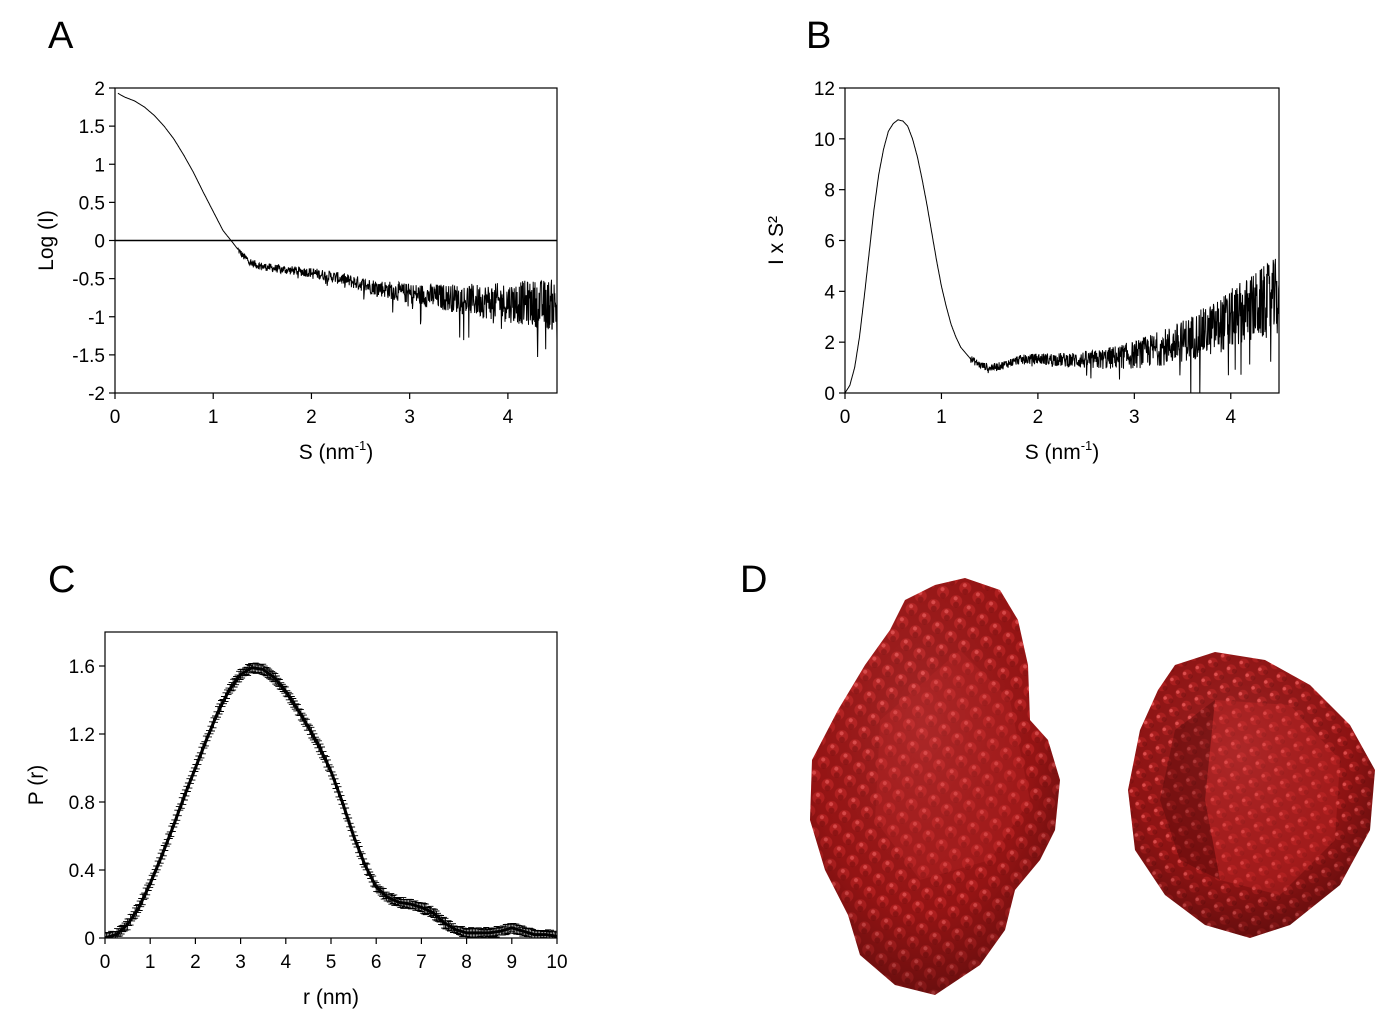  Describe the element at coordinates (935, 786) in the screenshot. I see `bead-model-left` at that location.